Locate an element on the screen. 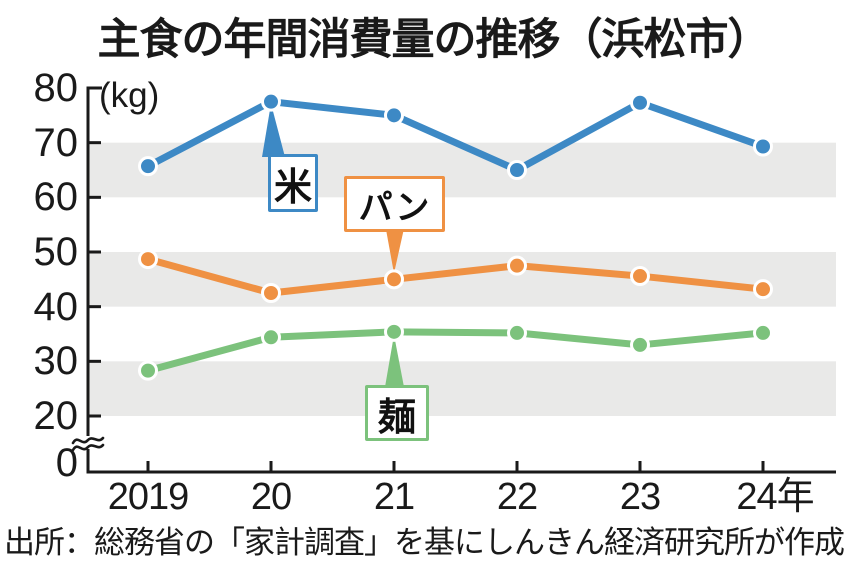 Image resolution: width=867 pixels, height=562 pixels. y-tick-label: 70 is located at coordinates (56, 142).